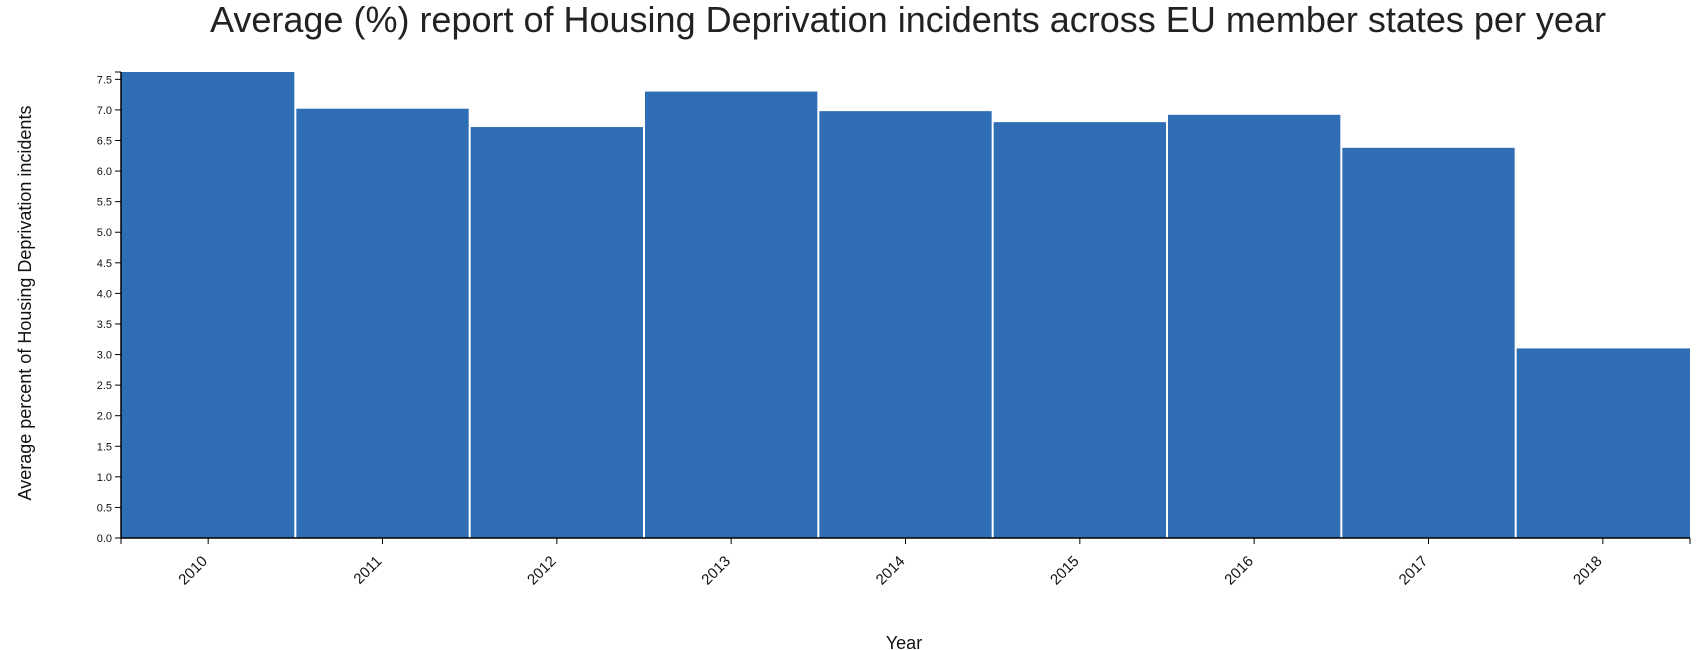 This screenshot has width=1703, height=650. What do you see at coordinates (208, 305) in the screenshot?
I see `bar-2010` at bounding box center [208, 305].